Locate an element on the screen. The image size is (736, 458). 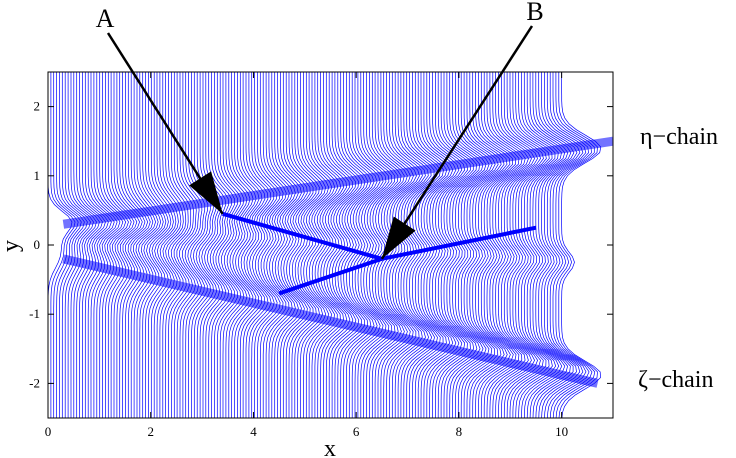
interaction-line-b-down is located at coordinates (330, 276).